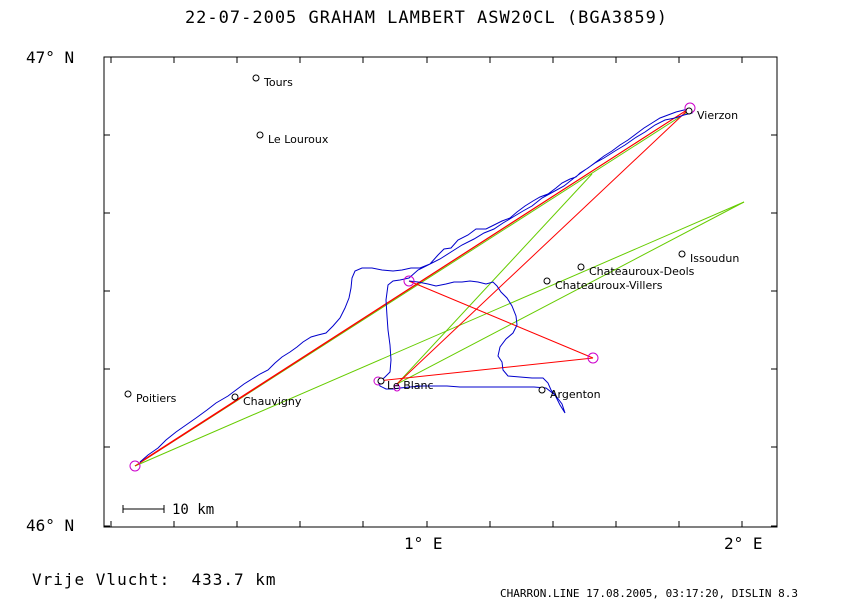 This screenshot has height=603, width=853. I want to click on city-marker-chauvigny, so click(235, 397).